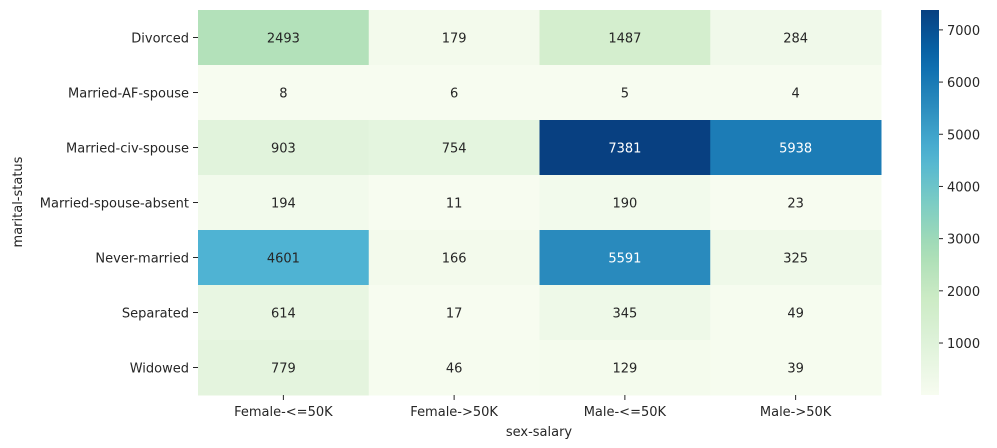 The image size is (997, 448). What do you see at coordinates (283, 412) in the screenshot?
I see `x-tick-label: Female-<=50K` at bounding box center [283, 412].